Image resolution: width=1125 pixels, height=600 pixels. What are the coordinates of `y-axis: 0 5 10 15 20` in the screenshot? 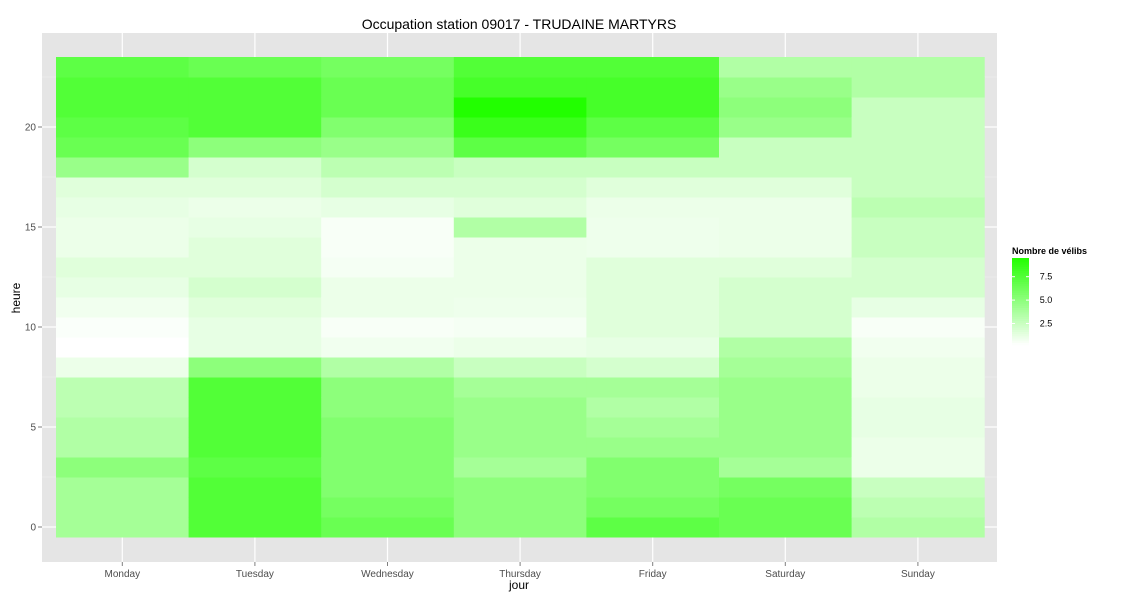 It's located at (33, 328).